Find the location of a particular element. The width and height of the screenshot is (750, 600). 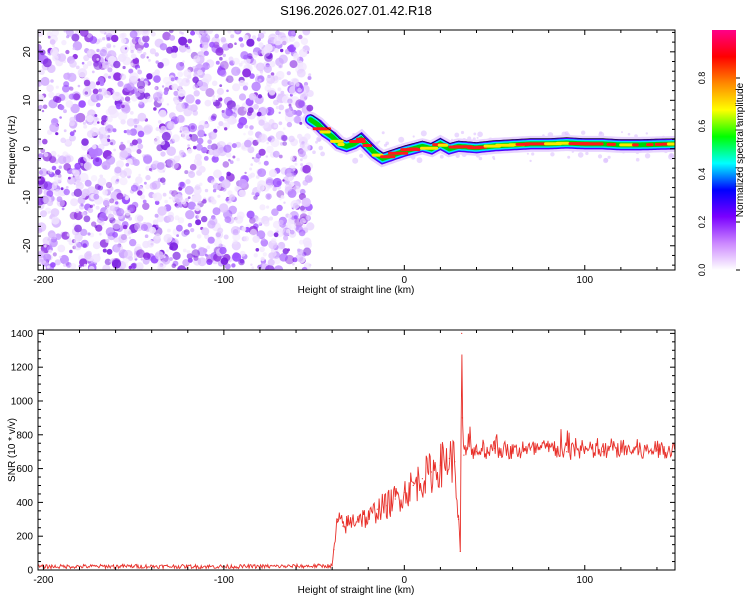

x-tick-label: -100 is located at coordinates (224, 580).